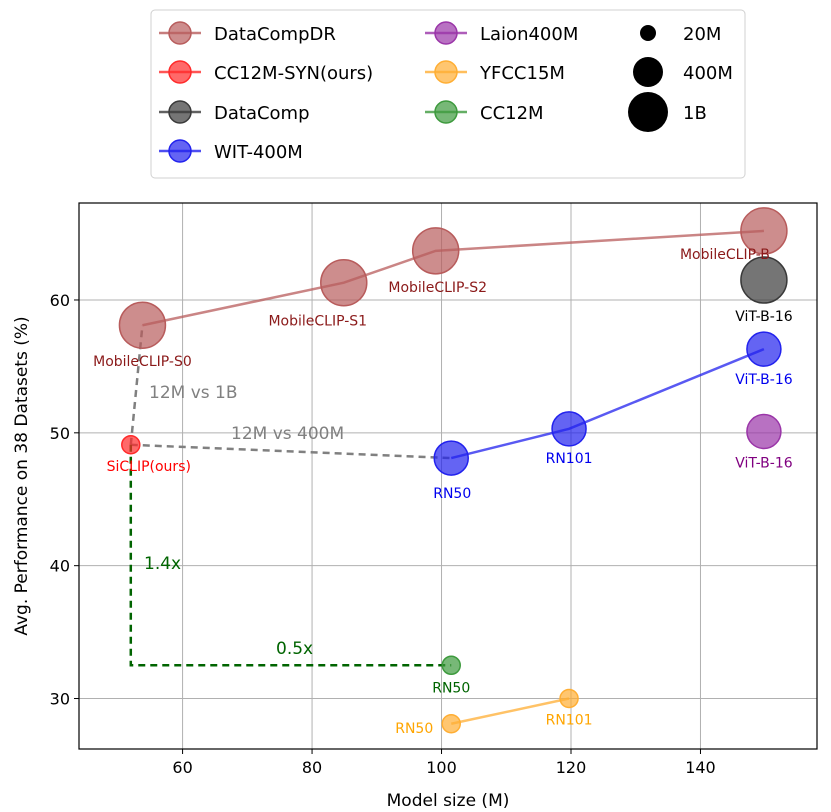  Describe the element at coordinates (262, 113) in the screenshot. I see `legend-label: DataComp` at that location.